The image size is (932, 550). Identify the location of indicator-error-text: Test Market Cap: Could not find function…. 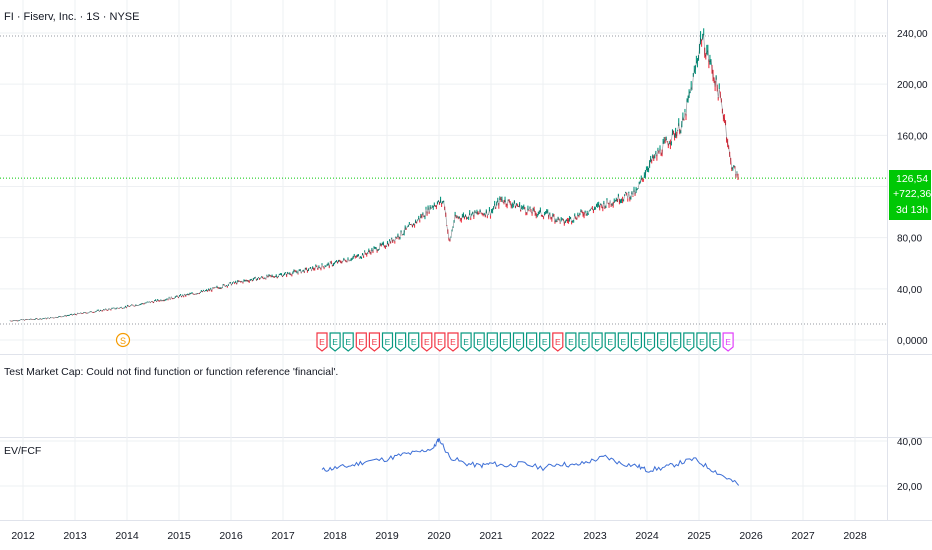
(171, 372).